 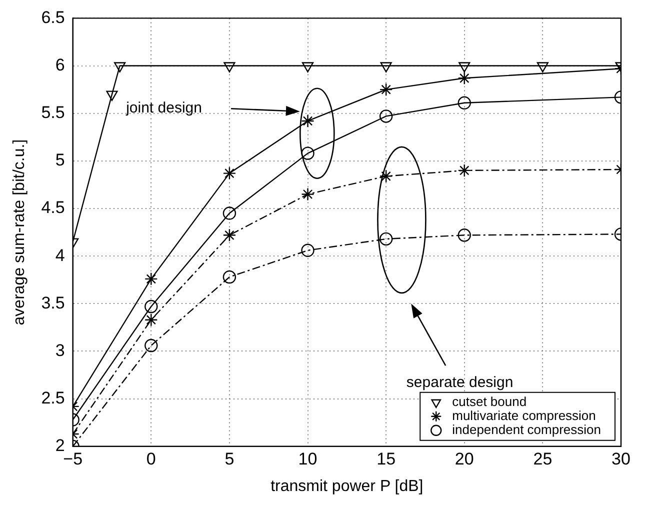 What do you see at coordinates (542, 458) in the screenshot?
I see `x-tick-label: 25` at bounding box center [542, 458].